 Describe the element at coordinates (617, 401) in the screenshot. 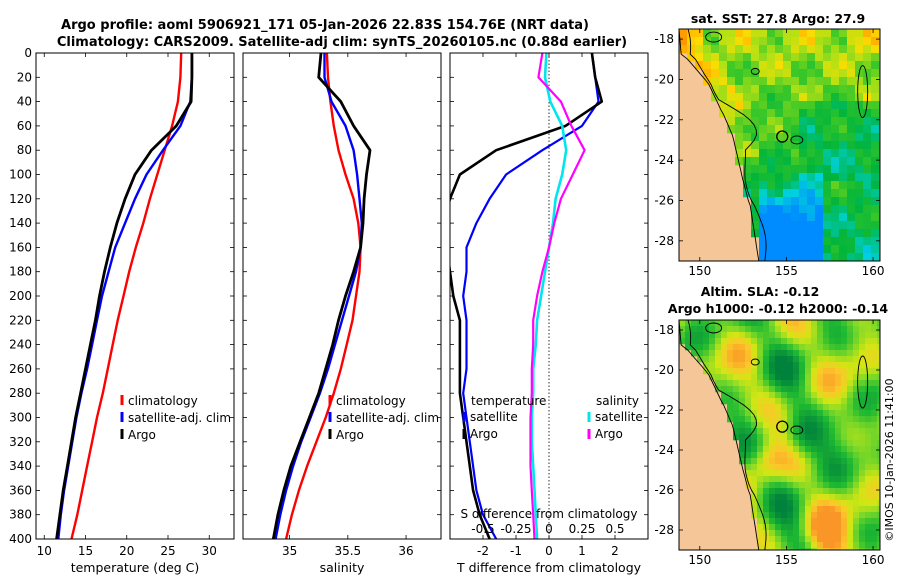

I see `legend-salinity-heading: salinity` at that location.